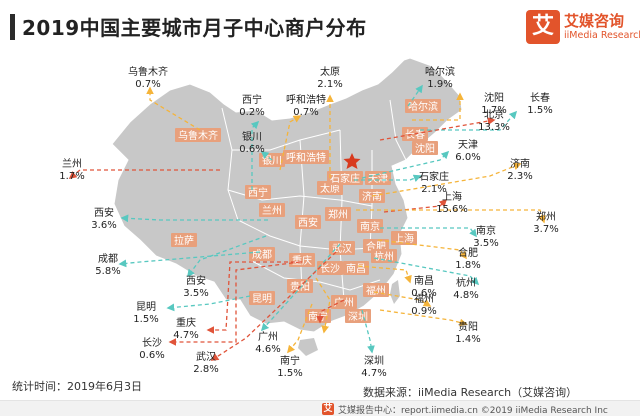  I want to click on city-share-label: 昆明1.5%, so click(145, 313).